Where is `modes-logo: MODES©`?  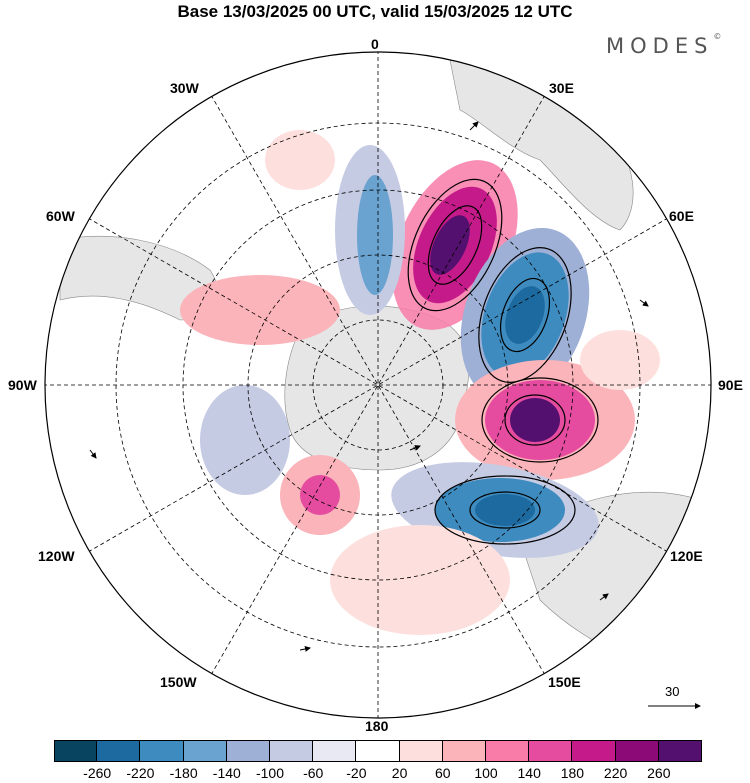
modes-logo: MODES© is located at coordinates (664, 45).